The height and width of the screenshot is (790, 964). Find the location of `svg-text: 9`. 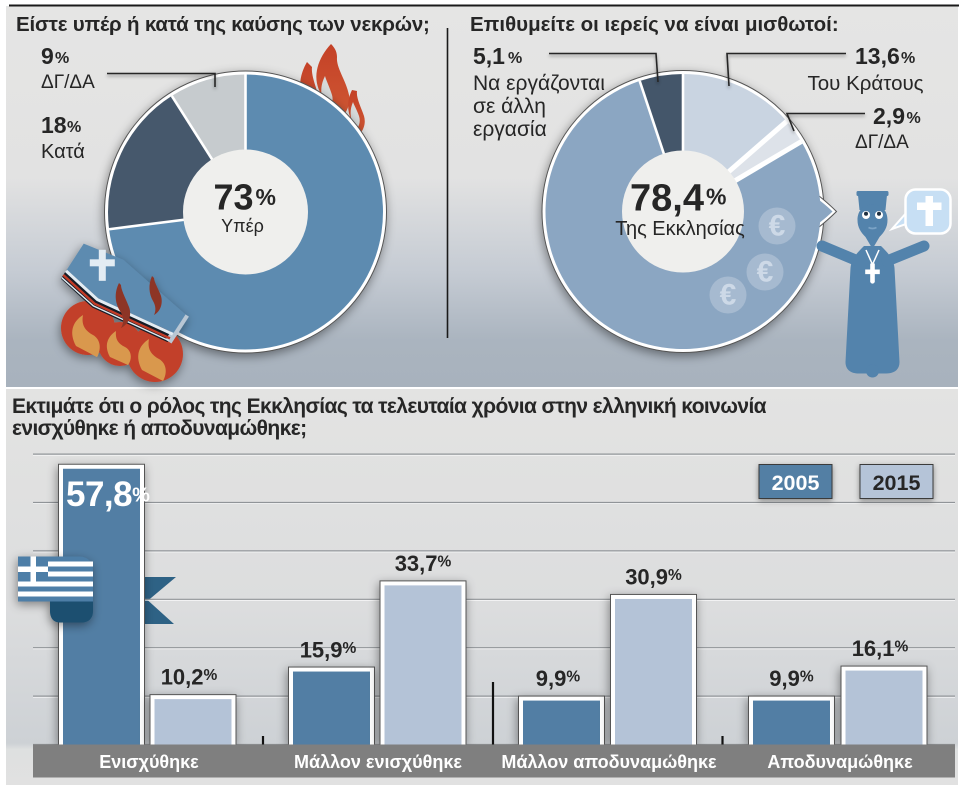

svg-text: 9 is located at coordinates (47, 56).